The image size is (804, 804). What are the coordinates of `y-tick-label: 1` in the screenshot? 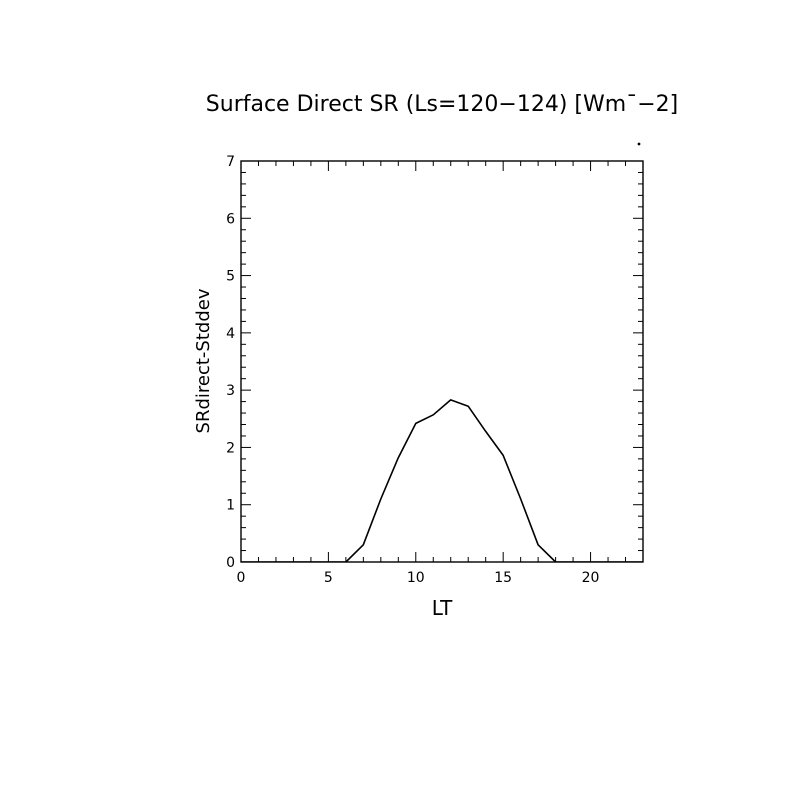 It's located at (230, 506).